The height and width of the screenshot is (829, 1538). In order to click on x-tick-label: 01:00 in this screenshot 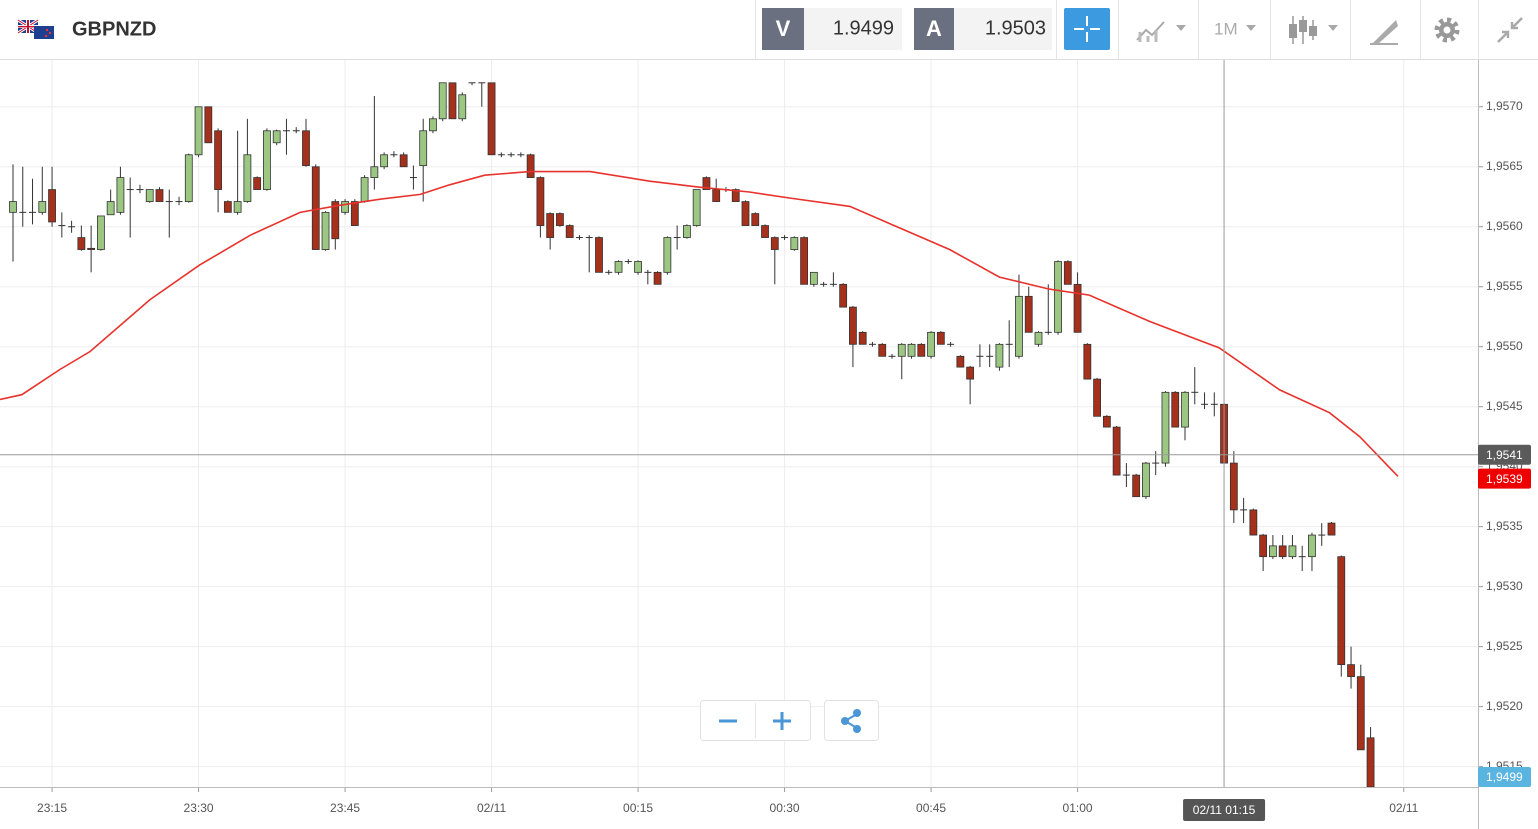, I will do `click(1078, 808)`.